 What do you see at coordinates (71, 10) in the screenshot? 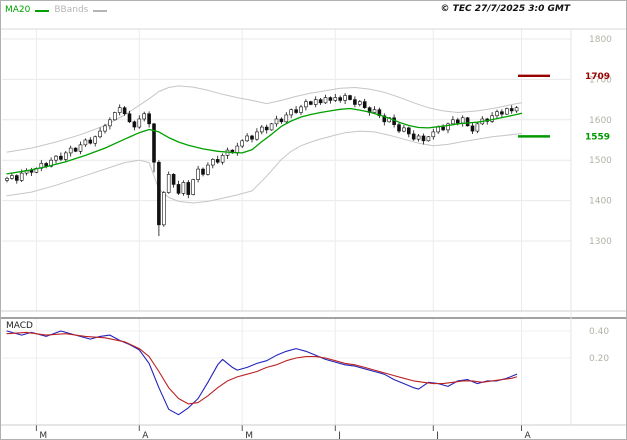
I see `legend-bbands-label: BBands` at bounding box center [71, 10].